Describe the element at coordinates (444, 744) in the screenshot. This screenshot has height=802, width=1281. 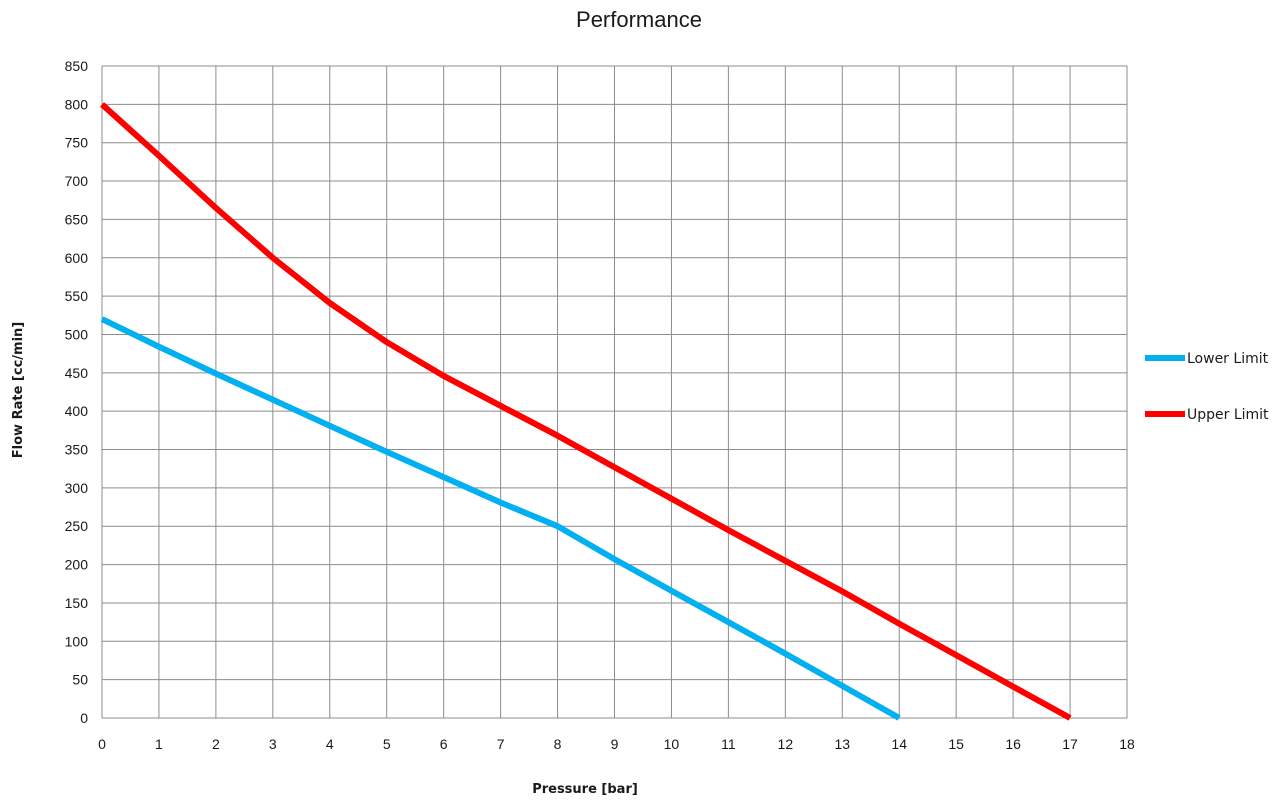
I see `x-tick-label: 6` at that location.